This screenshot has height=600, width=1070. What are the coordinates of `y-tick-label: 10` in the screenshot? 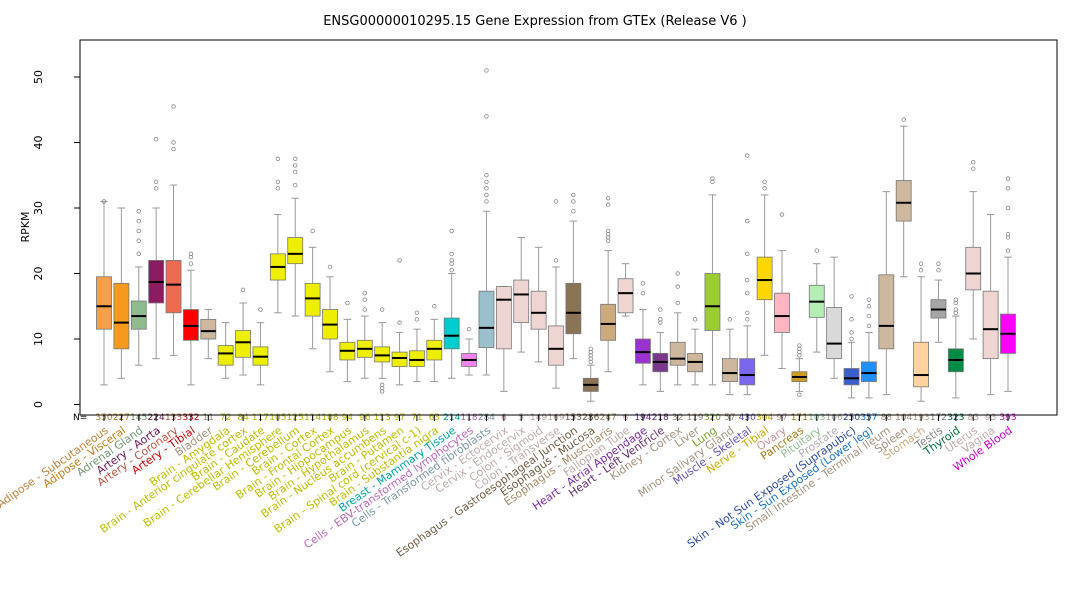 It's located at (38, 339).